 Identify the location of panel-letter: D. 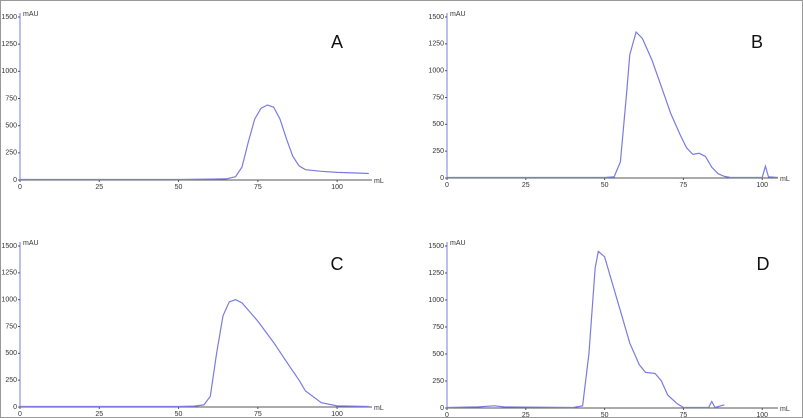
(763, 264).